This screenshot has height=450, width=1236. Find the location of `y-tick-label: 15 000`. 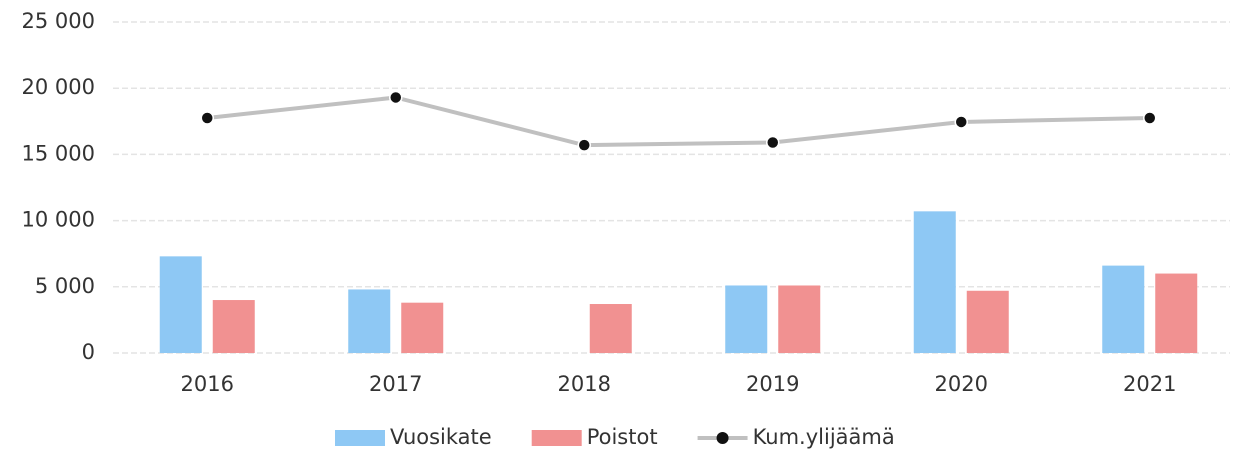

y-tick-label: 15 000 is located at coordinates (58, 153).